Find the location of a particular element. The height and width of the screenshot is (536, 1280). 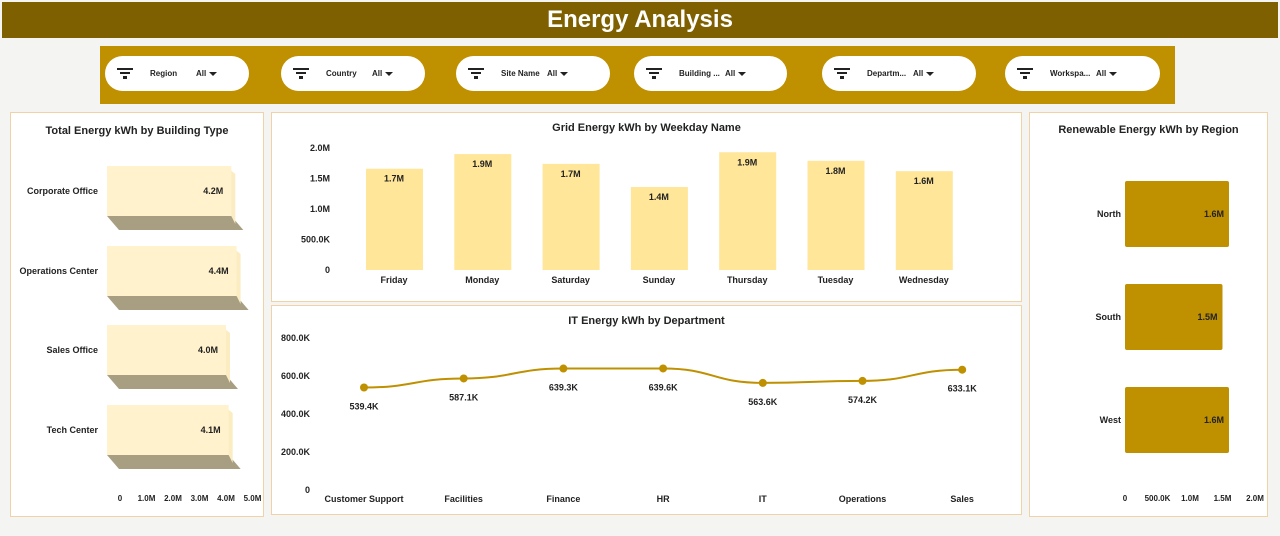

filter-slicer: Site Name All is located at coordinates (533, 73).